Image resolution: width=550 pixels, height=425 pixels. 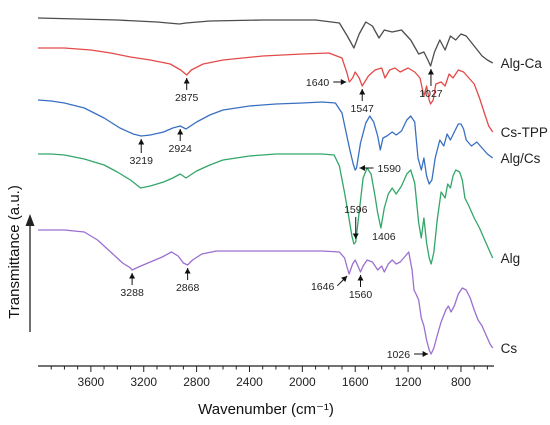 I want to click on series-label-cs-tpp: Cs-TPP, so click(x=524, y=132).